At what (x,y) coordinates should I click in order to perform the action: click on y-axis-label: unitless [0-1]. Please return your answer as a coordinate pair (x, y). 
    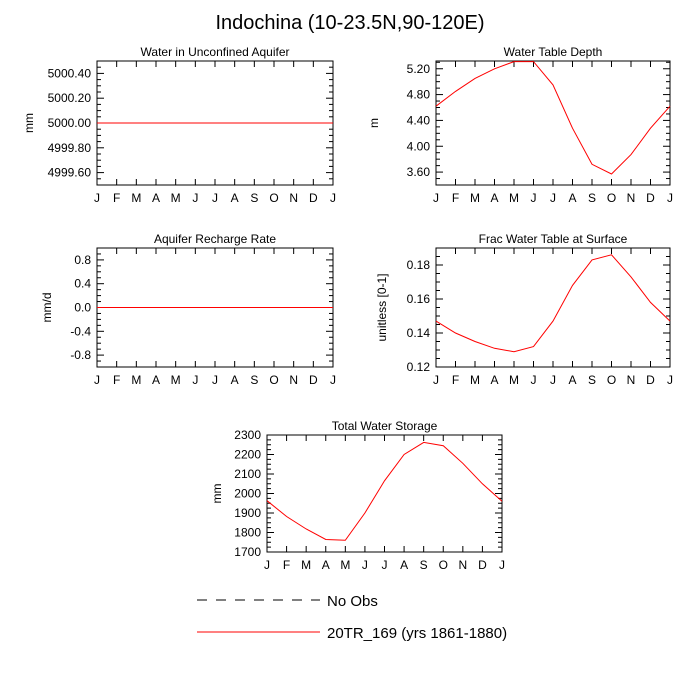
    Looking at the image, I should click on (382, 307).